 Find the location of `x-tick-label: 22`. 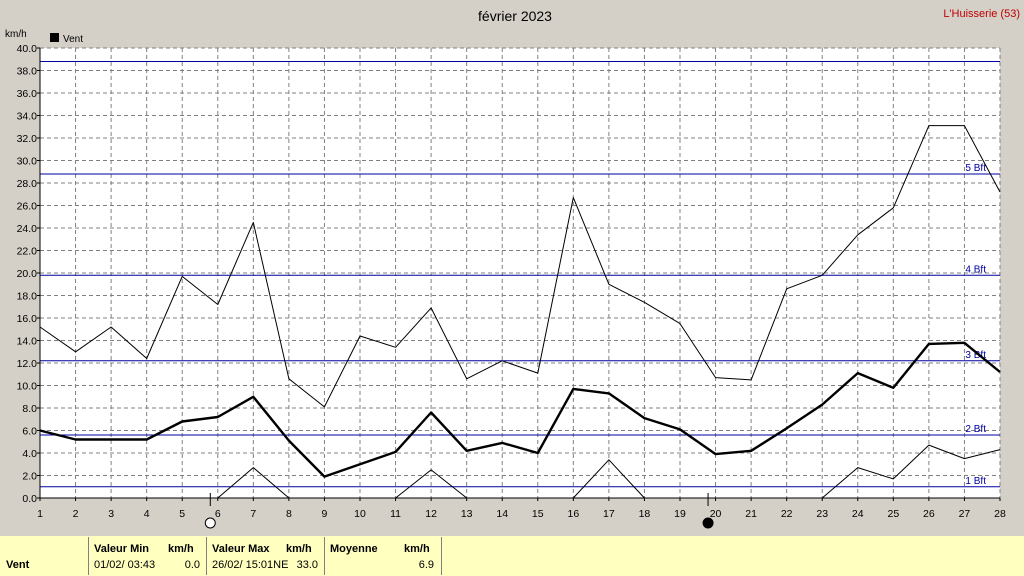

x-tick-label: 22 is located at coordinates (787, 514).